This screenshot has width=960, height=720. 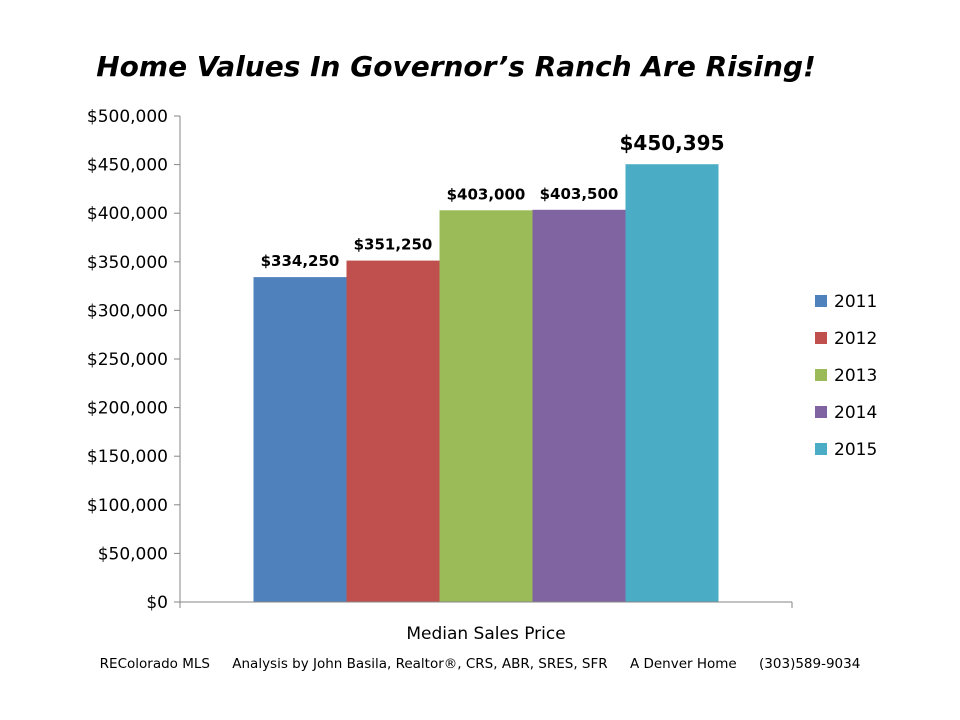 I want to click on legend-swatch-2014, so click(x=821, y=412).